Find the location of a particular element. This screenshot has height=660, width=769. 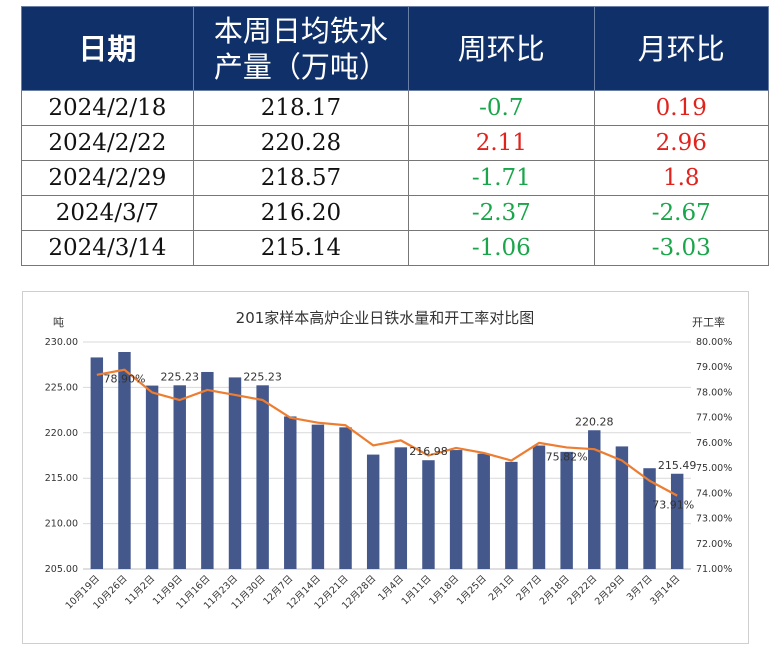

right-tick-label: 80.00% is located at coordinates (714, 342).